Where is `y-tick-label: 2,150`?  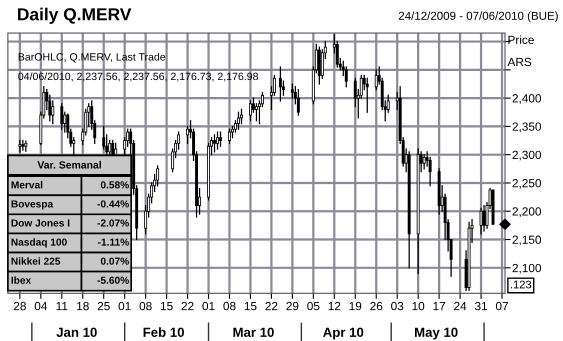 y-tick-label: 2,150 is located at coordinates (527, 241).